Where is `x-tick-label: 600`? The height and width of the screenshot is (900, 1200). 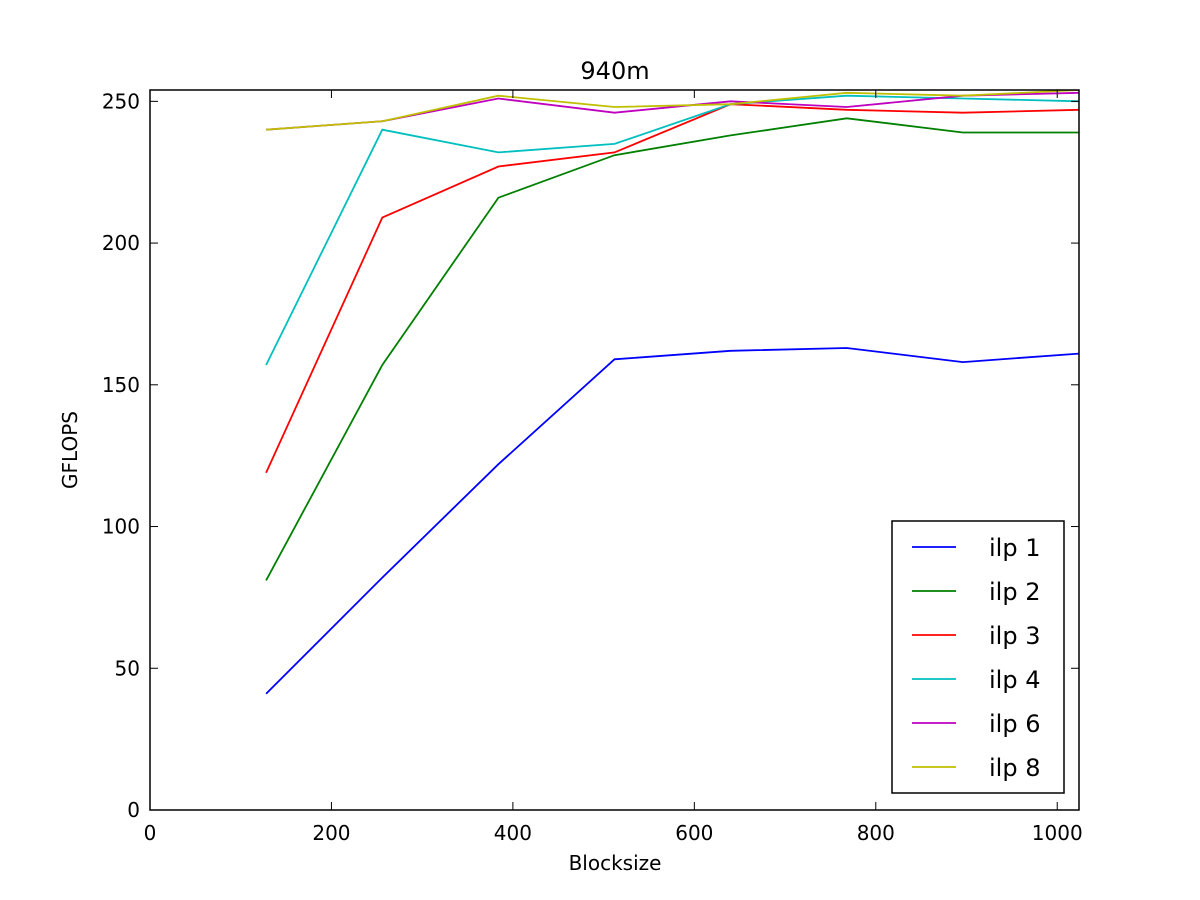 x-tick-label: 600 is located at coordinates (694, 833).